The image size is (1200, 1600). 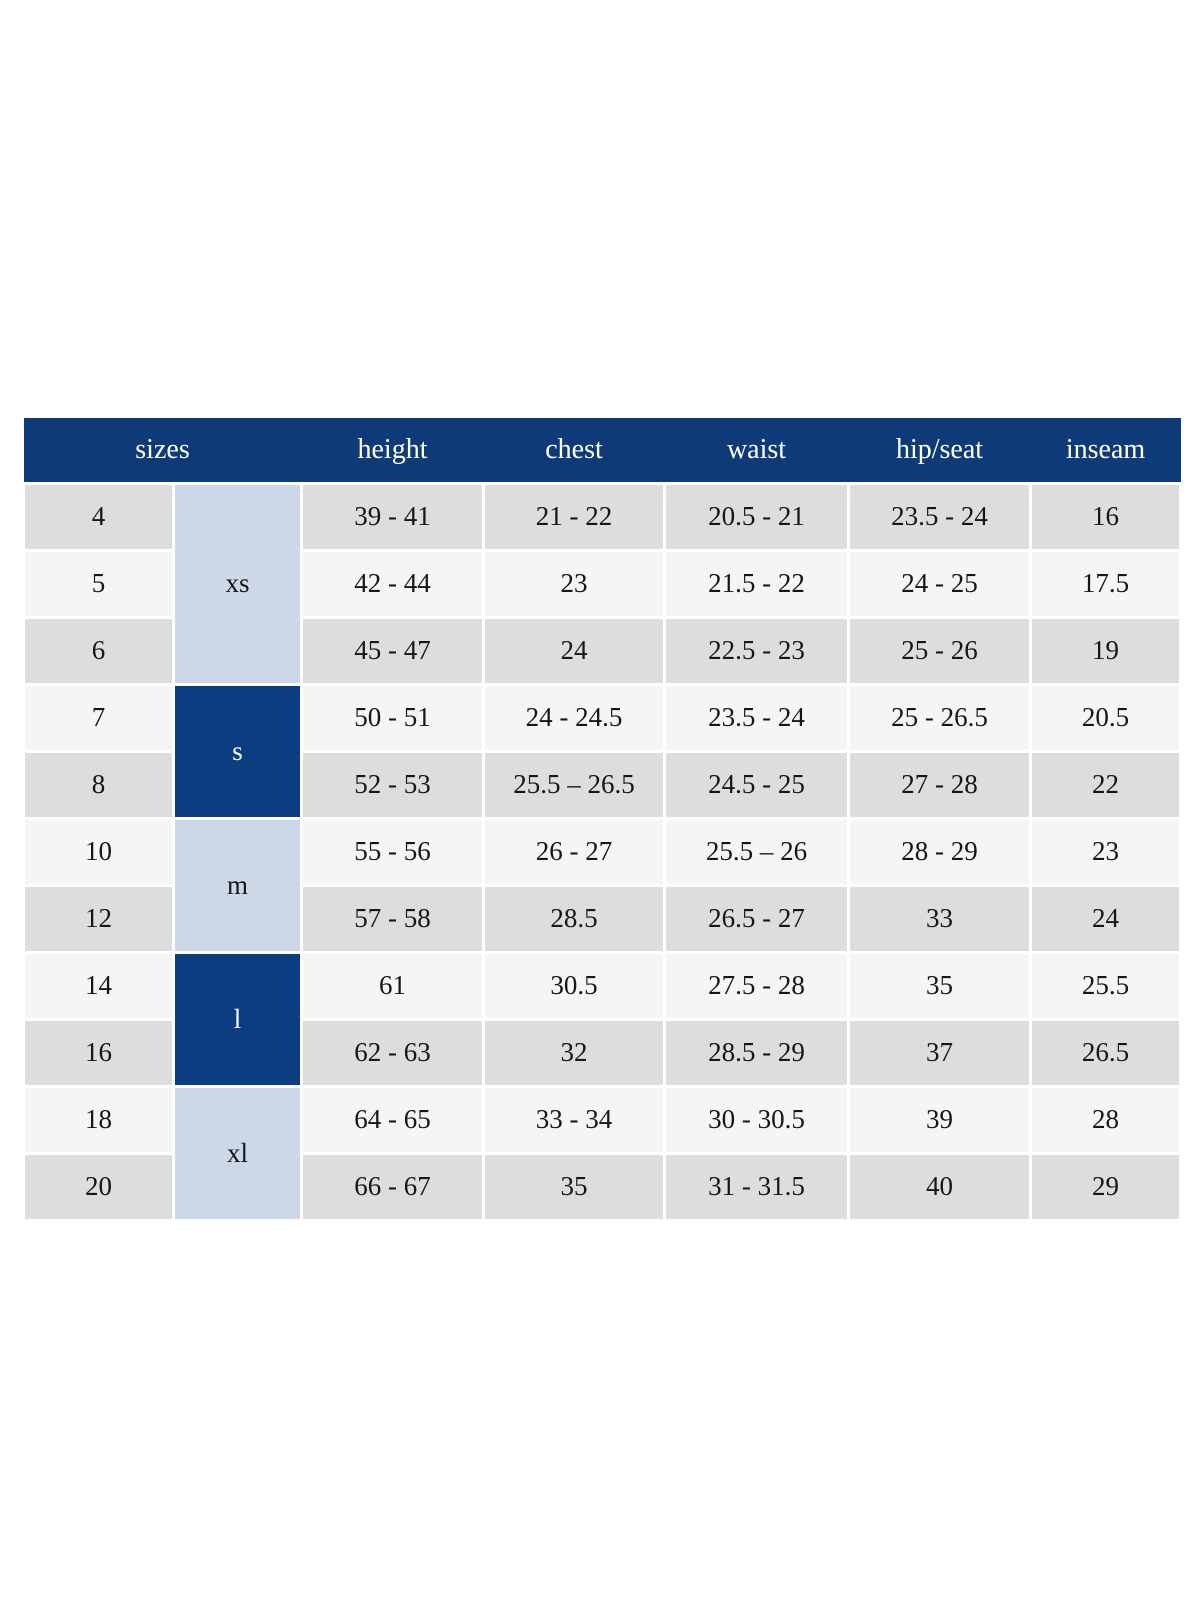 I want to click on height-cell: 42 - 44, so click(x=392, y=583).